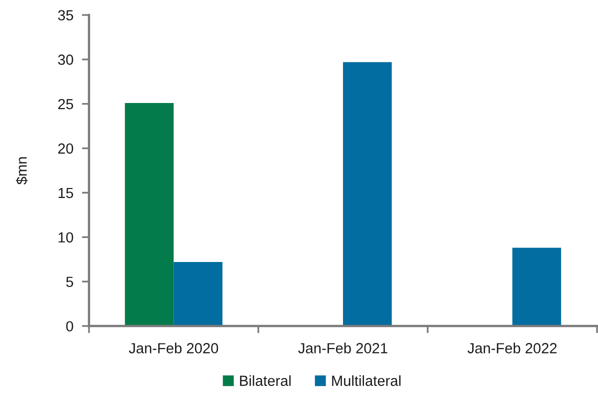  Describe the element at coordinates (66, 148) in the screenshot. I see `y-tick-label: 20` at that location.